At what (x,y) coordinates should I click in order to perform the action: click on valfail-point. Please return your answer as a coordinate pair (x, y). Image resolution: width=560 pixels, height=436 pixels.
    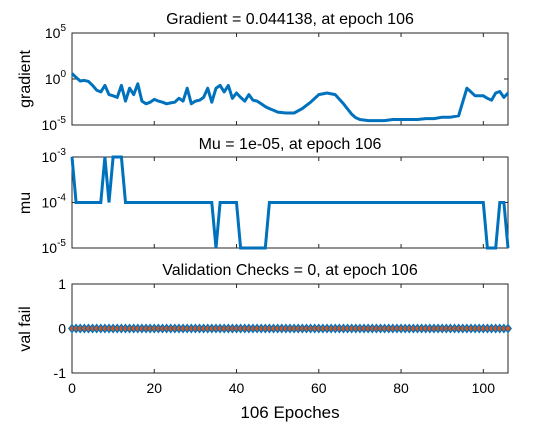
    Looking at the image, I should click on (508, 328).